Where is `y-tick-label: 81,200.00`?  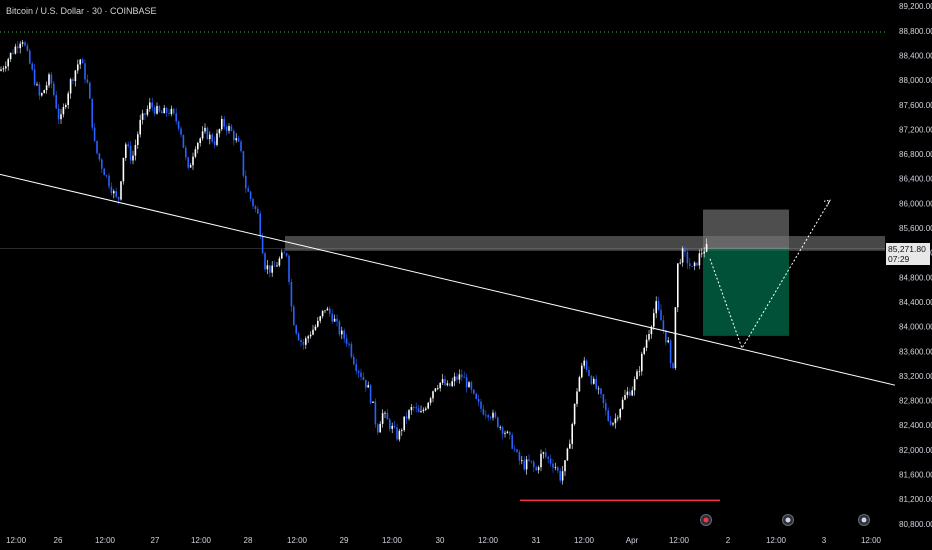 y-tick-label: 81,200.00 is located at coordinates (915, 499).